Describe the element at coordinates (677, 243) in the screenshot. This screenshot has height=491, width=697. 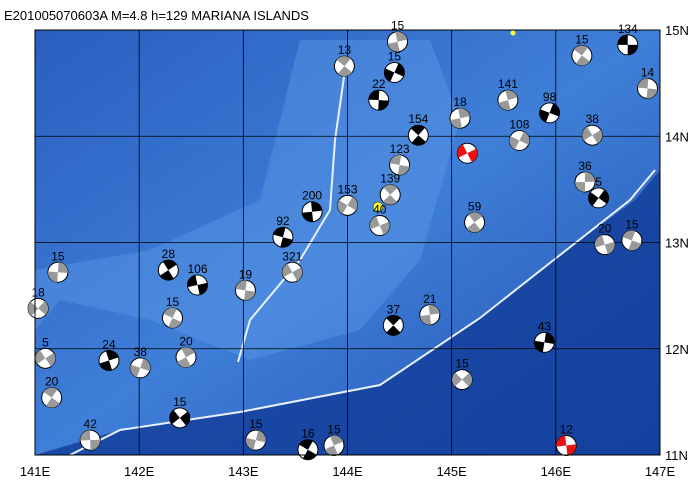
I see `y-tick-label: 13N` at that location.